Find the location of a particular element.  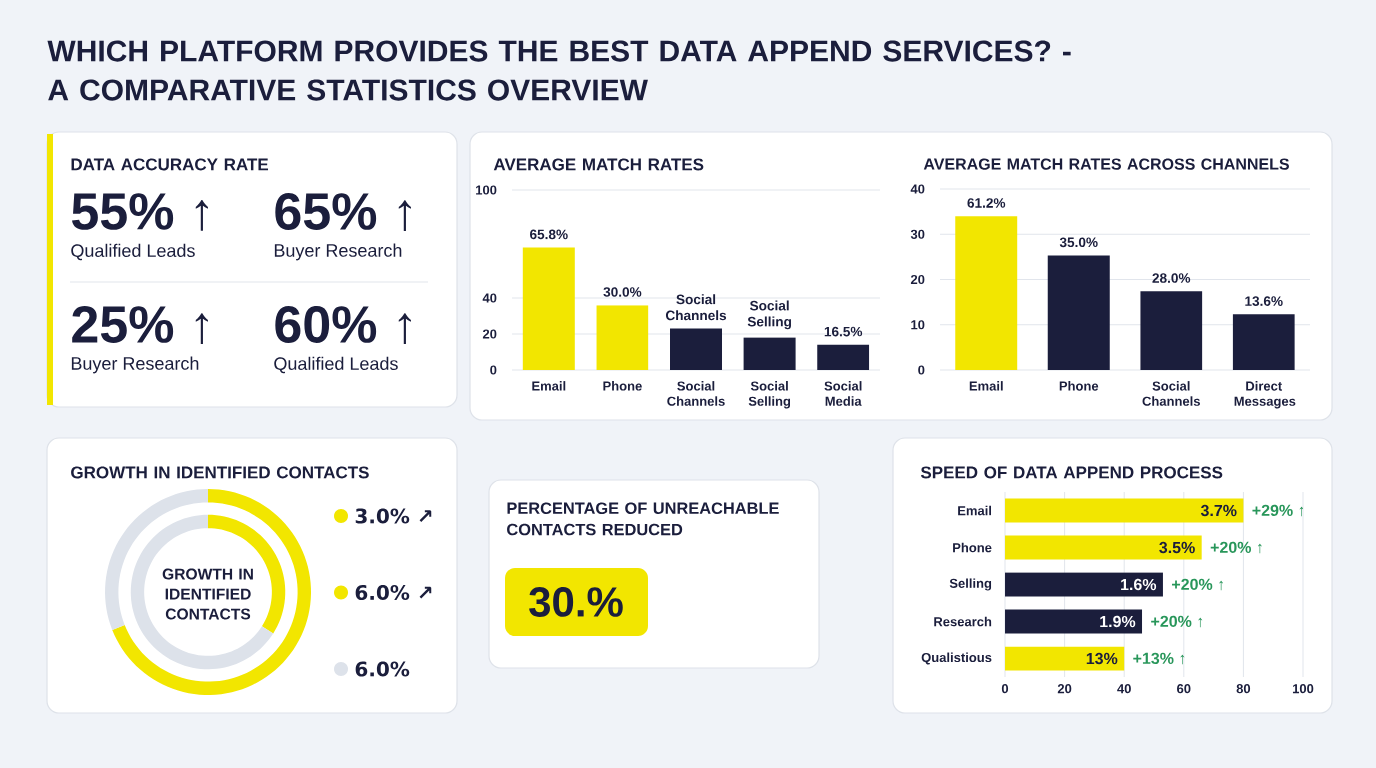

annotation: Social Selling is located at coordinates (769, 315).